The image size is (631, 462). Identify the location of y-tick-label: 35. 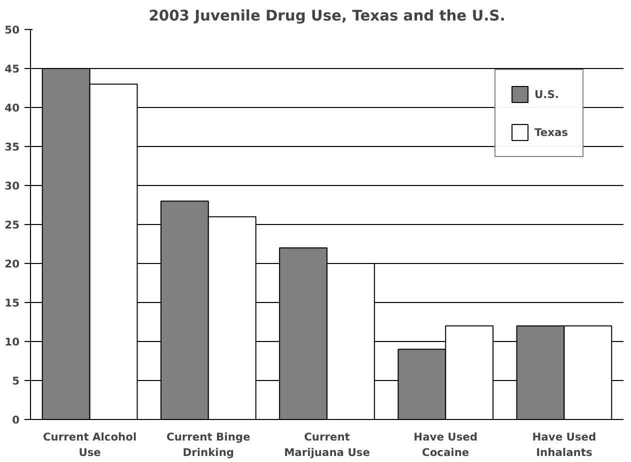
(12, 147).